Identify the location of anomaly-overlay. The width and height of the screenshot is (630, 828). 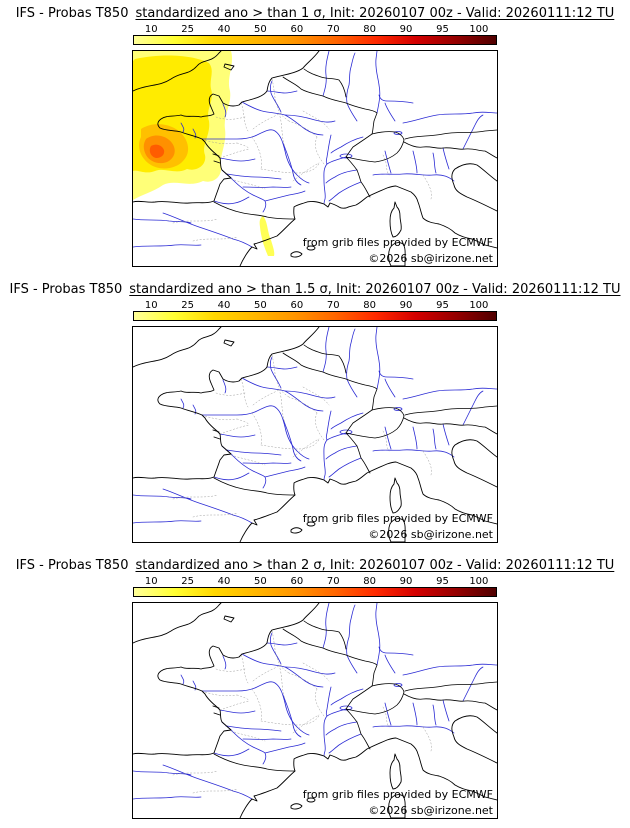
(204, 153).